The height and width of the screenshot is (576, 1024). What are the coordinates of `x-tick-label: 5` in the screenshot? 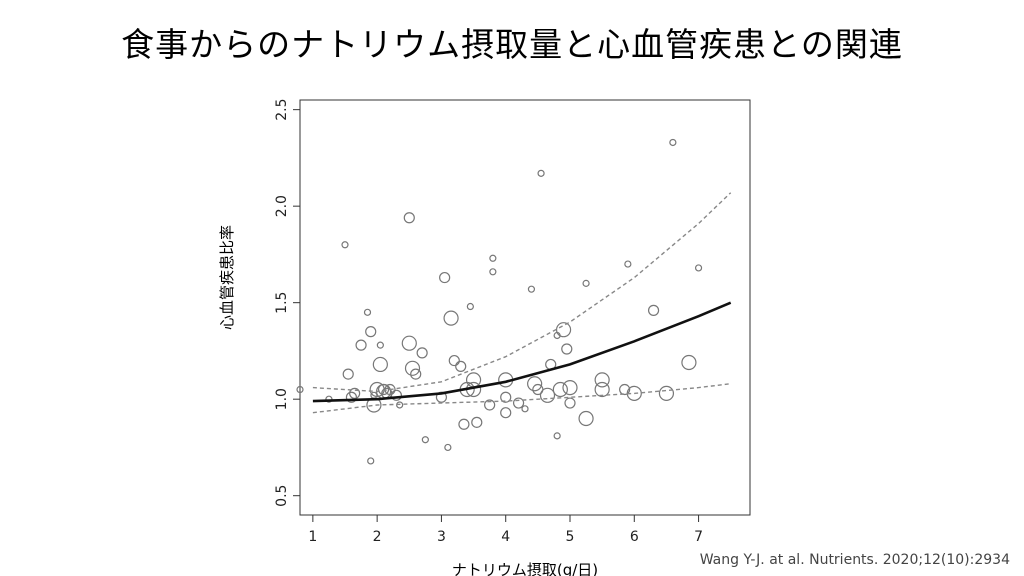 It's located at (570, 537).